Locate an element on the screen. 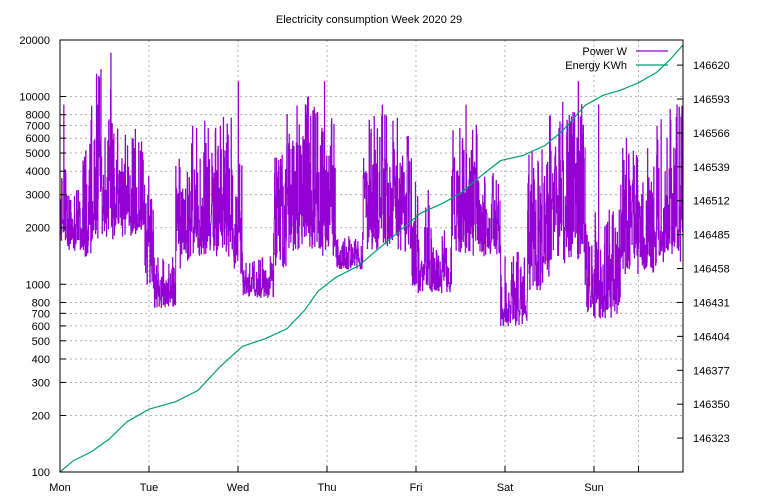 This screenshot has height=500, width=768. x-tick-label: Sat is located at coordinates (505, 488).